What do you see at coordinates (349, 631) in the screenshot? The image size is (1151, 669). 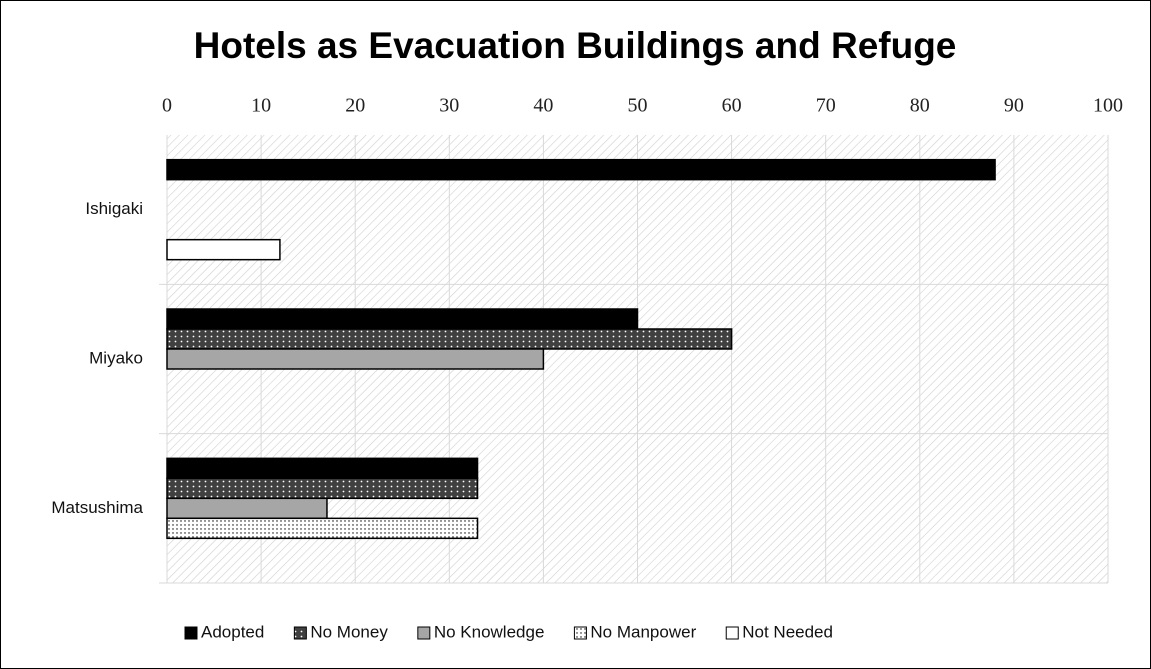 I see `legend-label: No Money` at bounding box center [349, 631].